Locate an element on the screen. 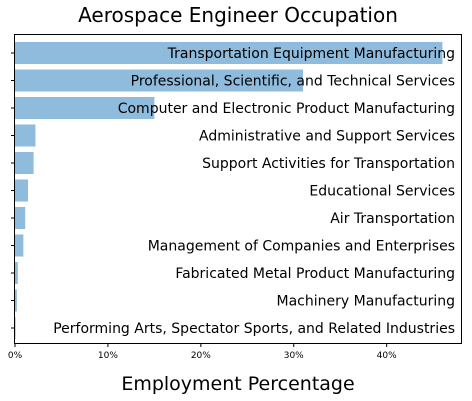 The image size is (472, 401). category-label-3: Administrative and Support Services is located at coordinates (327, 137).